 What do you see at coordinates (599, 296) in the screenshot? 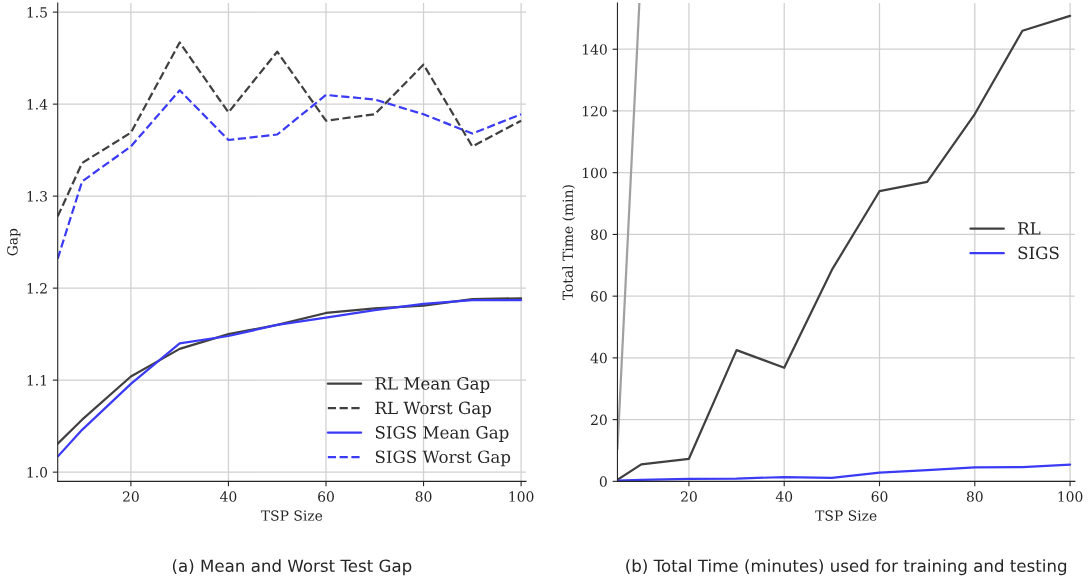
I see `y-tick-label: 60` at bounding box center [599, 296].